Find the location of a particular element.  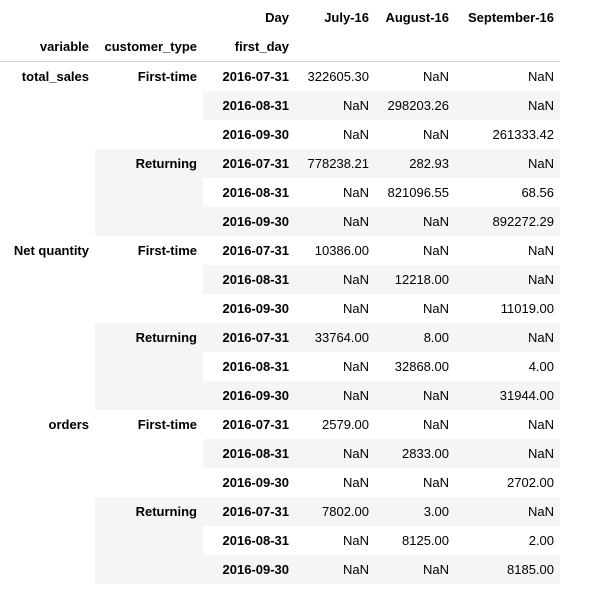

cell-july: 10386.00 is located at coordinates (341, 250).